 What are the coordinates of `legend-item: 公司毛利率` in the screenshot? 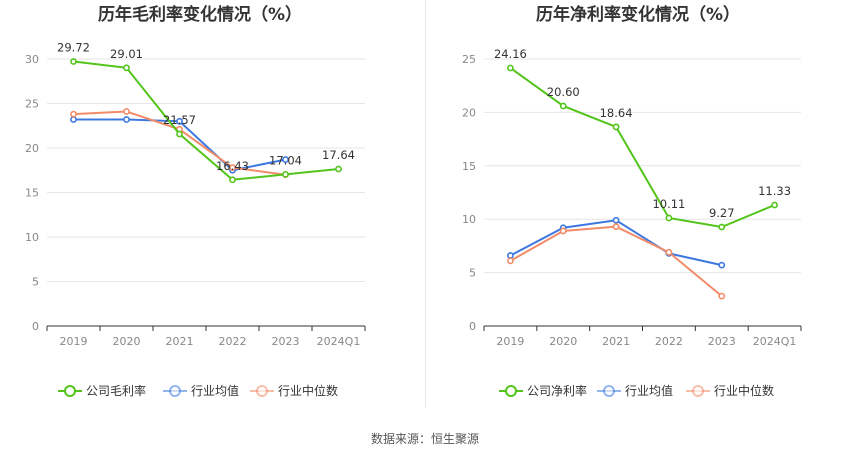 It's located at (102, 390).